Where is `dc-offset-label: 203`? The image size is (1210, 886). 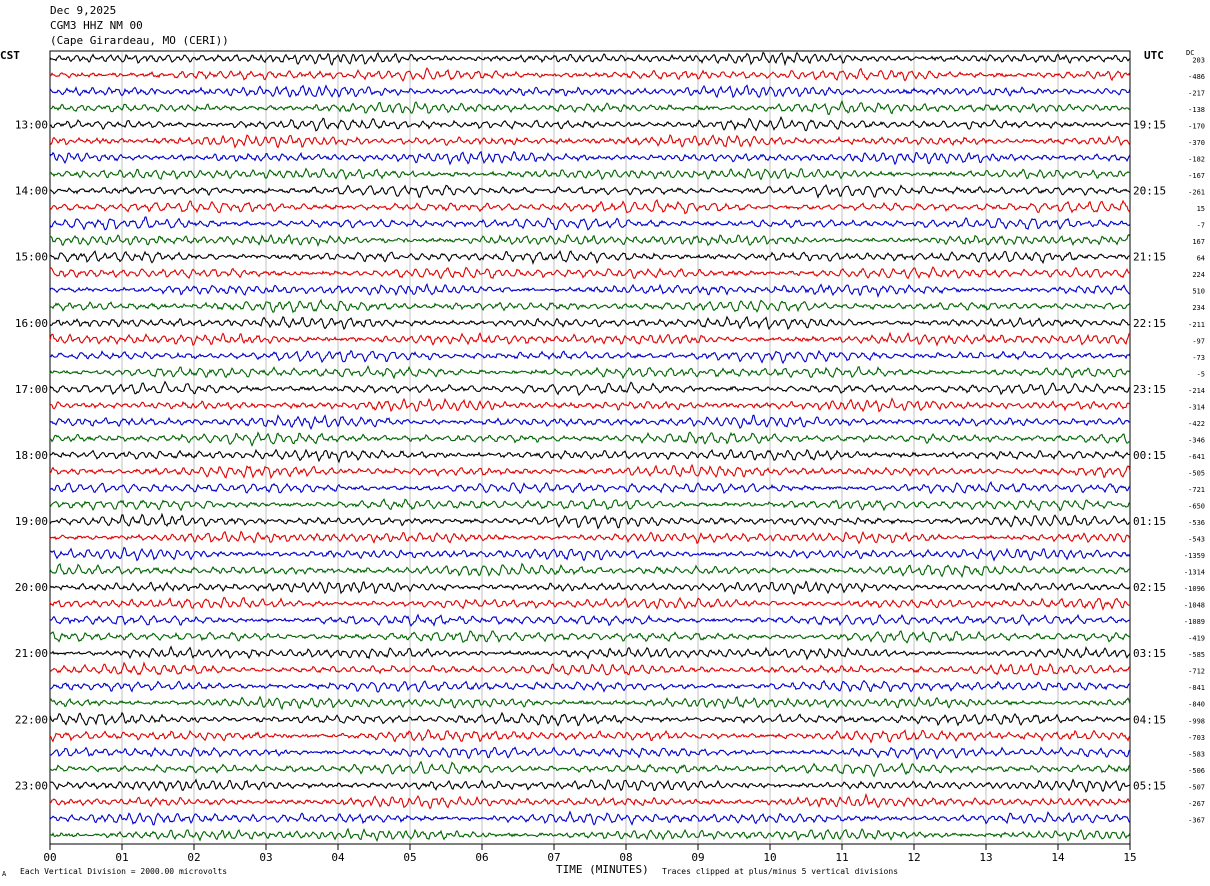
dc-offset-label: 203 is located at coordinates (1198, 60).